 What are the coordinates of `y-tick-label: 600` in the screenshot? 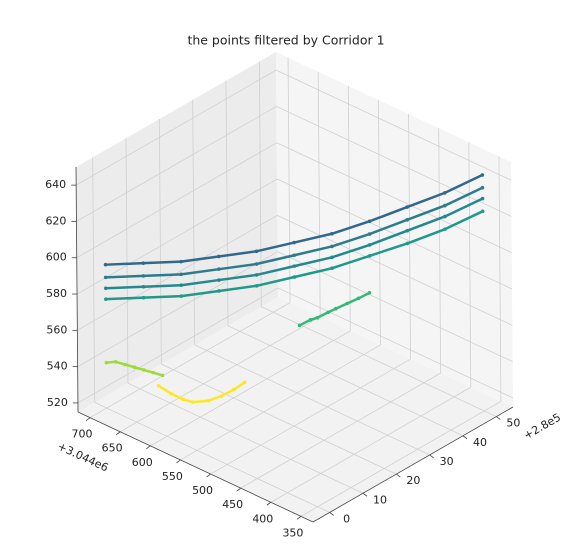 It's located at (142, 462).